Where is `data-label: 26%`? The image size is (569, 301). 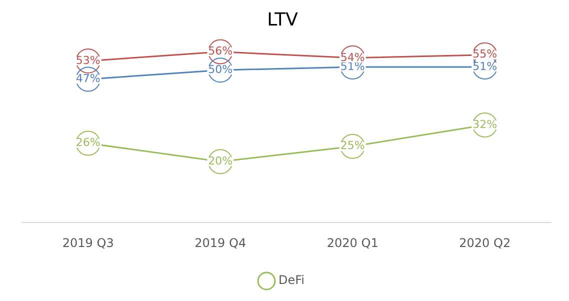 data-label: 26% is located at coordinates (88, 143).